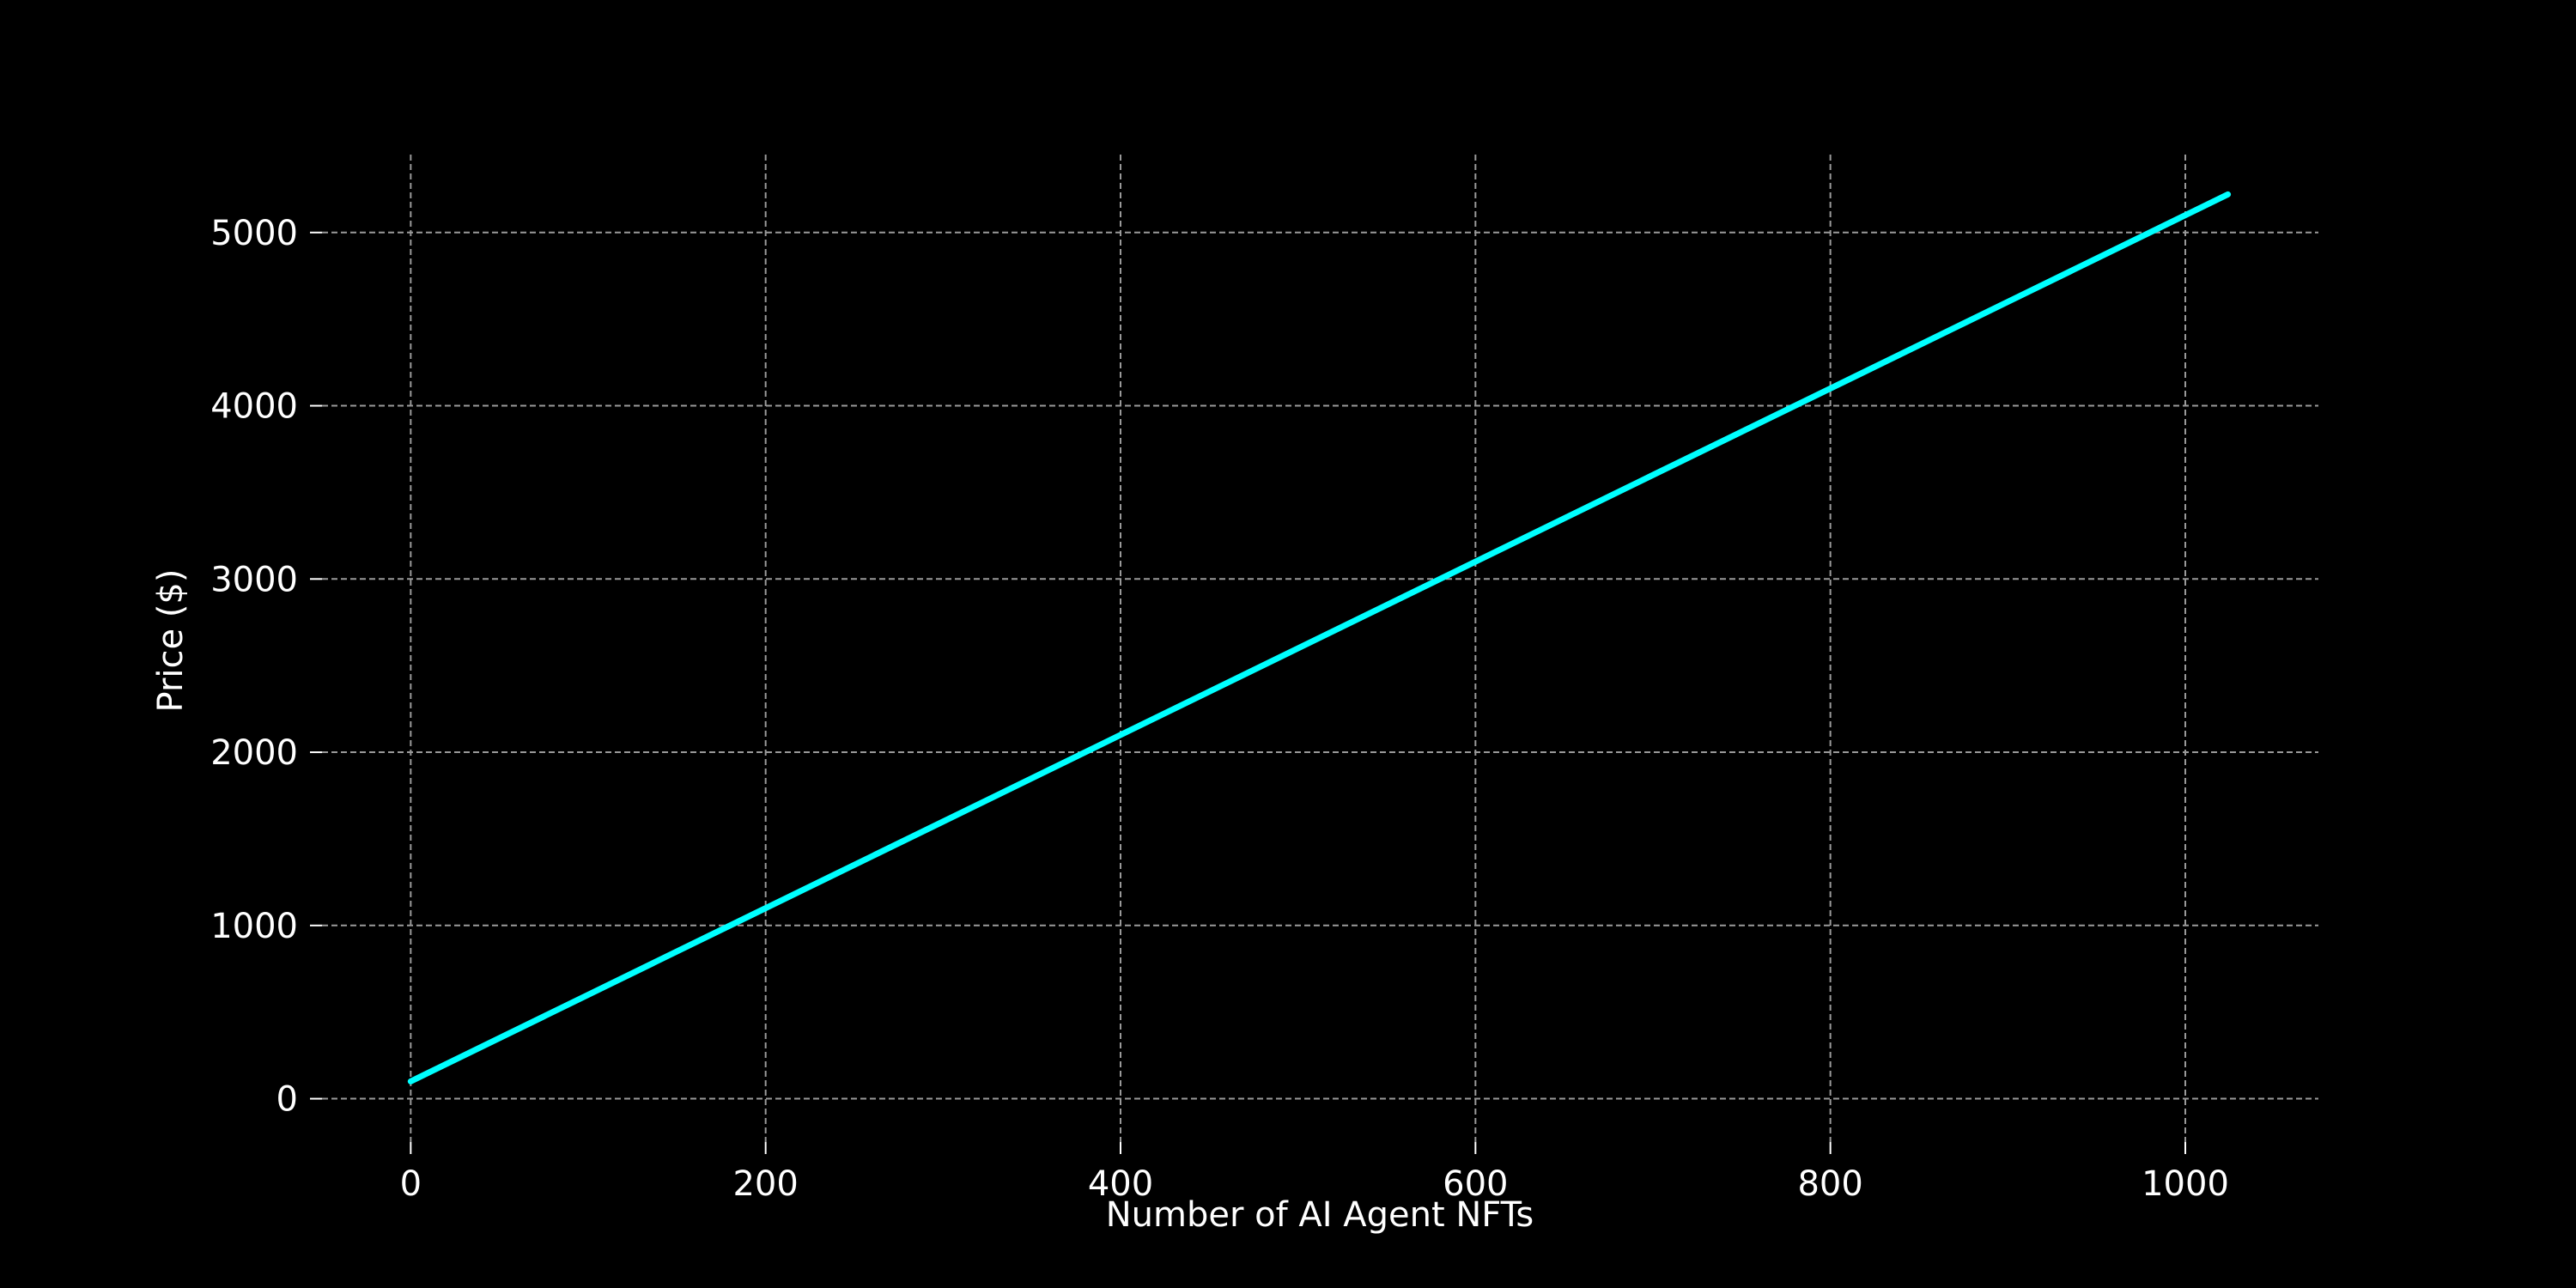 The height and width of the screenshot is (1288, 2576). What do you see at coordinates (1320, 1215) in the screenshot?
I see `x-axis-label: Number of AI Agent NFTs` at bounding box center [1320, 1215].